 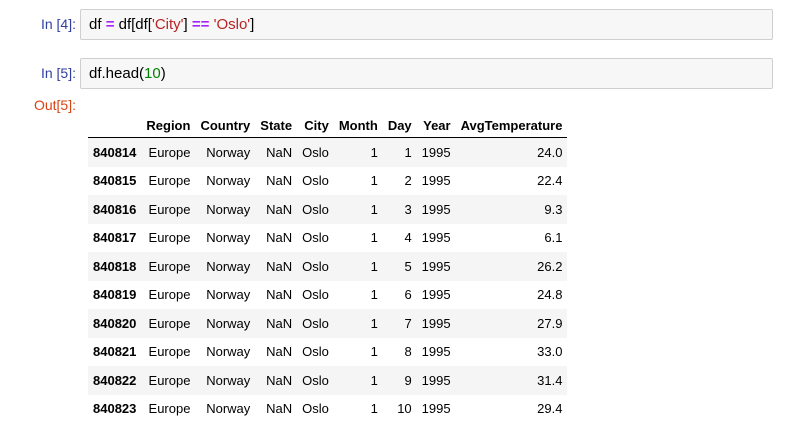 What do you see at coordinates (550, 181) in the screenshot?
I see `cell-avgtemperature: 22.4` at bounding box center [550, 181].